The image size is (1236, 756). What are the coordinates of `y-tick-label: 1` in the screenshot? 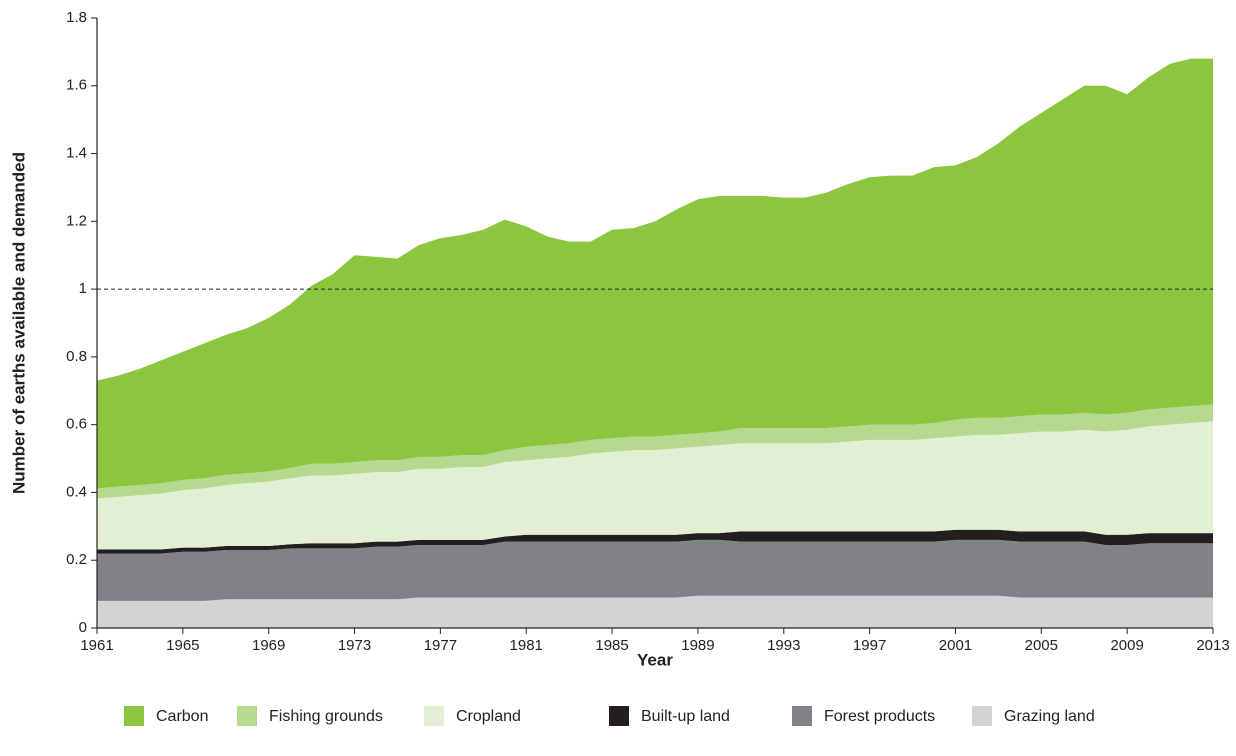 It's located at (83, 288).